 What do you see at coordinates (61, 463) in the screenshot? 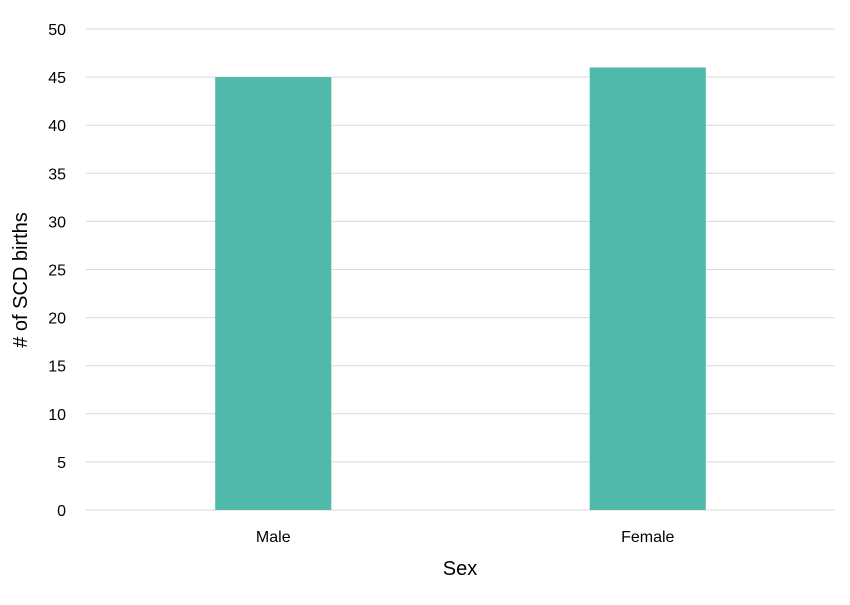
I see `y-tick-label: 5` at bounding box center [61, 463].